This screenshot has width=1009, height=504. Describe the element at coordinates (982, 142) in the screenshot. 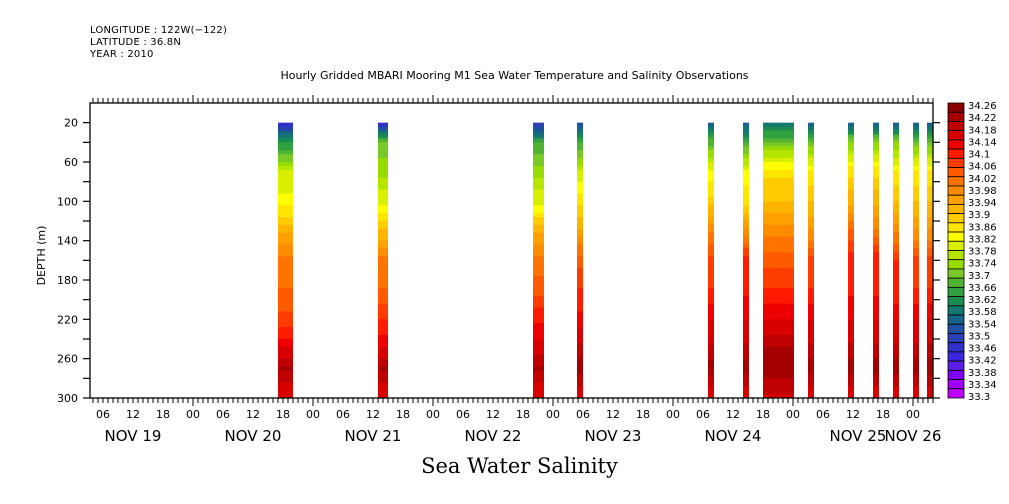

I see `colorbar-label: 34.14` at that location.